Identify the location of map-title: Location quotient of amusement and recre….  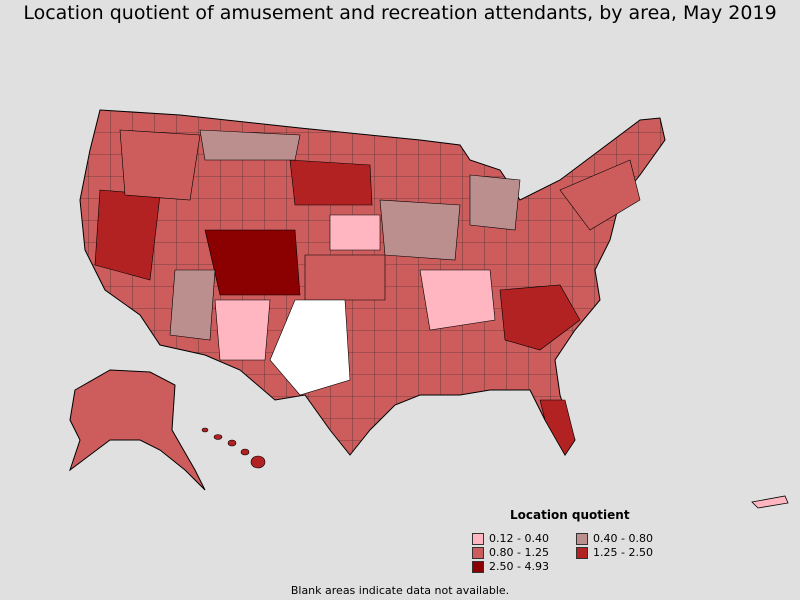
(400, 13).